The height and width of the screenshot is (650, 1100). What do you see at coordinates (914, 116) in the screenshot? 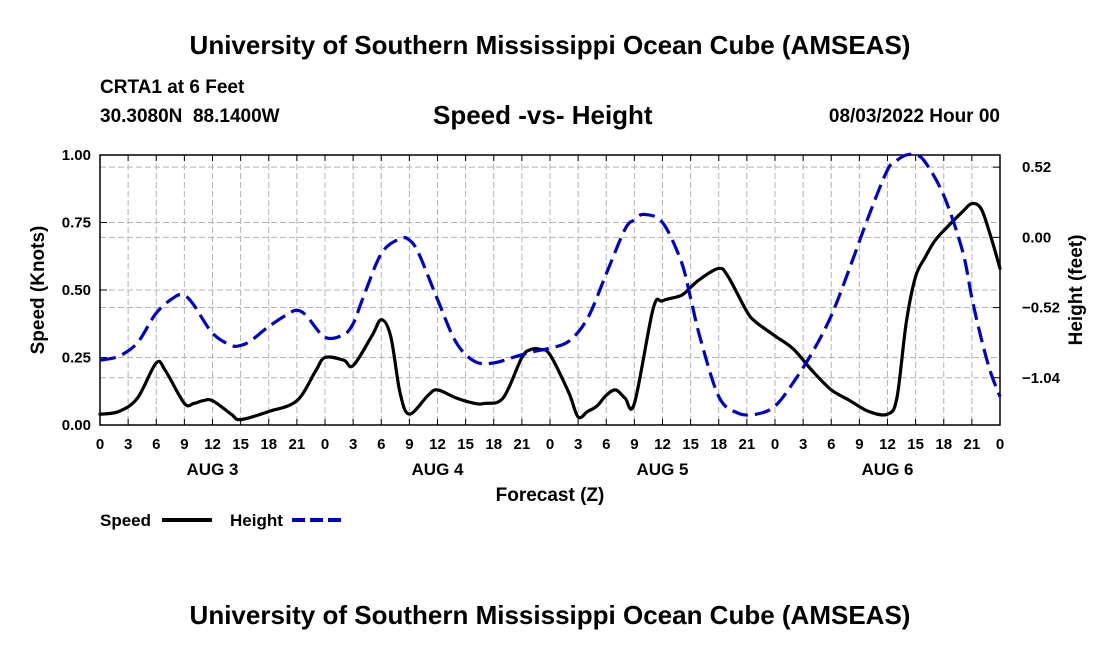
I see `forecast-date: 08/03/2022 Hour 00` at bounding box center [914, 116].